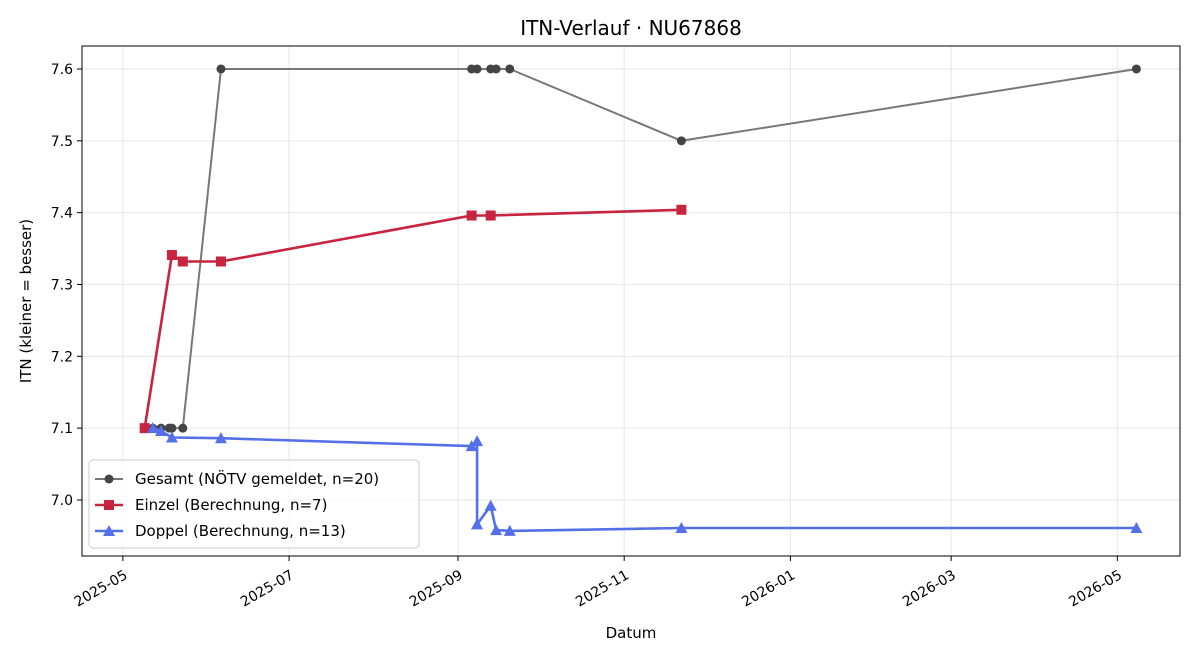 The image size is (1200, 660). I want to click on legend-box, so click(254, 504).